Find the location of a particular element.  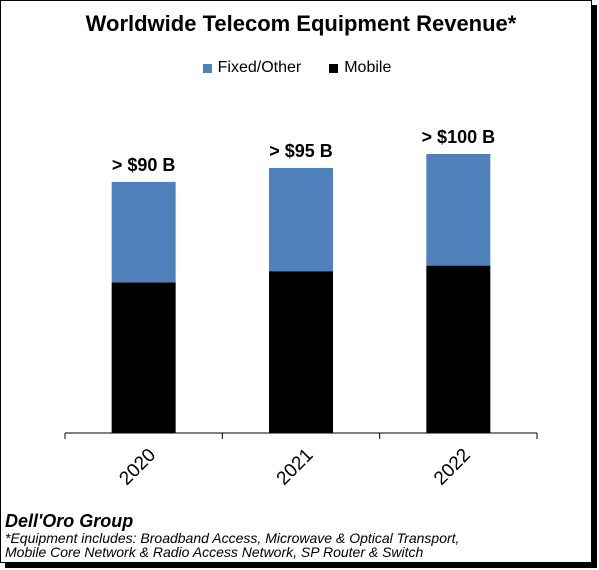

legend-swatch-fixed-other is located at coordinates (207, 68).